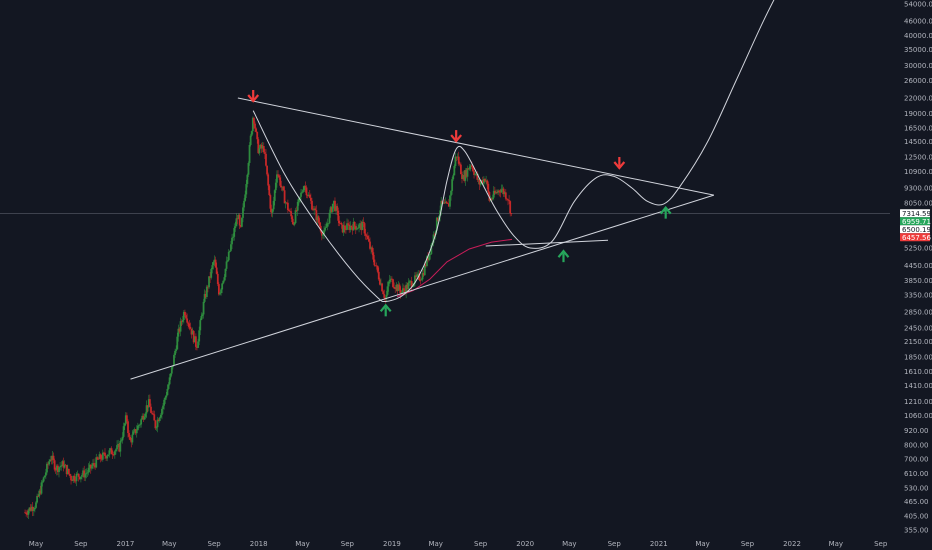 Image resolution: width=932 pixels, height=550 pixels. I want to click on time-tick-label: Sep, so click(881, 544).